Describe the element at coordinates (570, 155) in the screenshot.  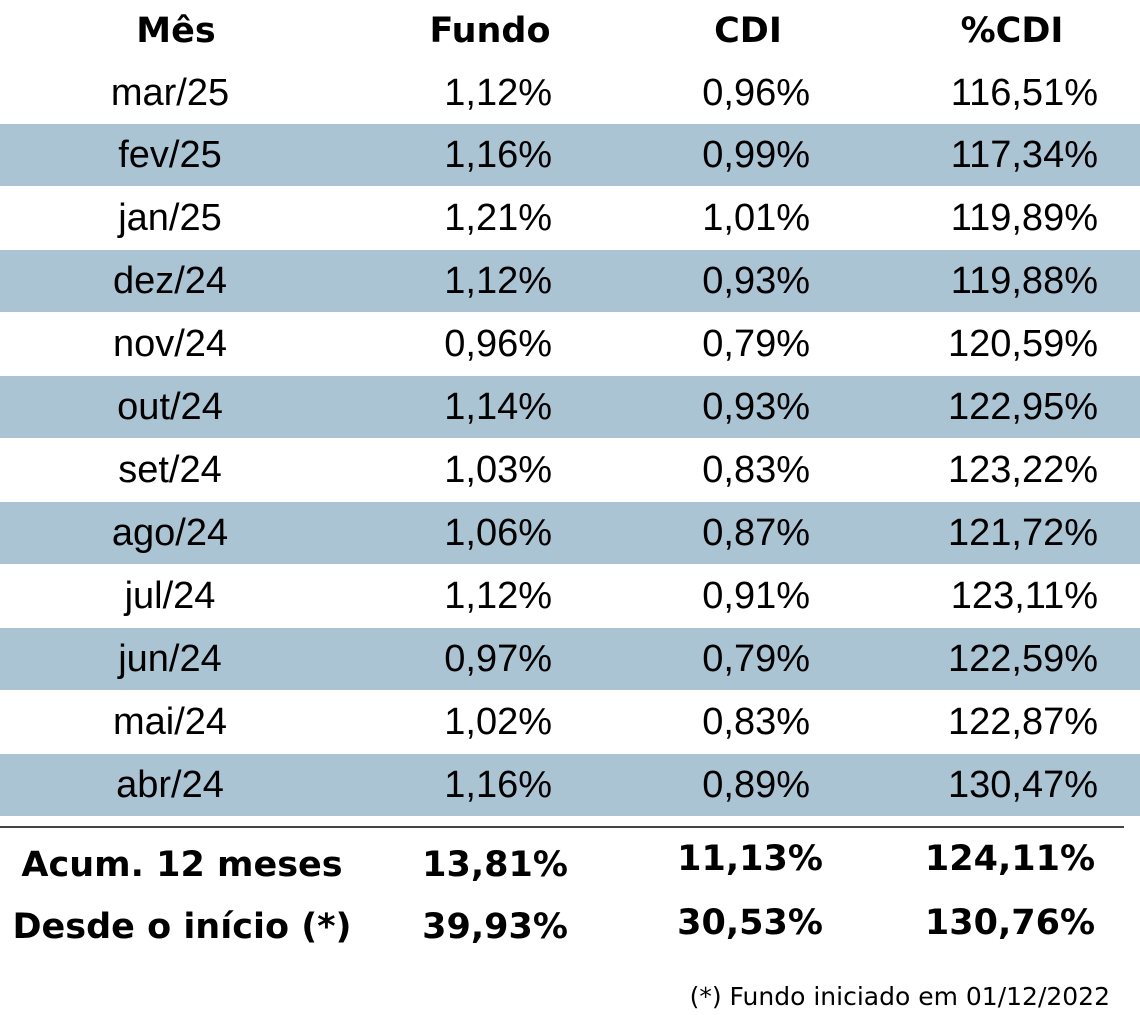
I see `table-row: fev/25 1,16% 0,99% 117,34%` at that location.